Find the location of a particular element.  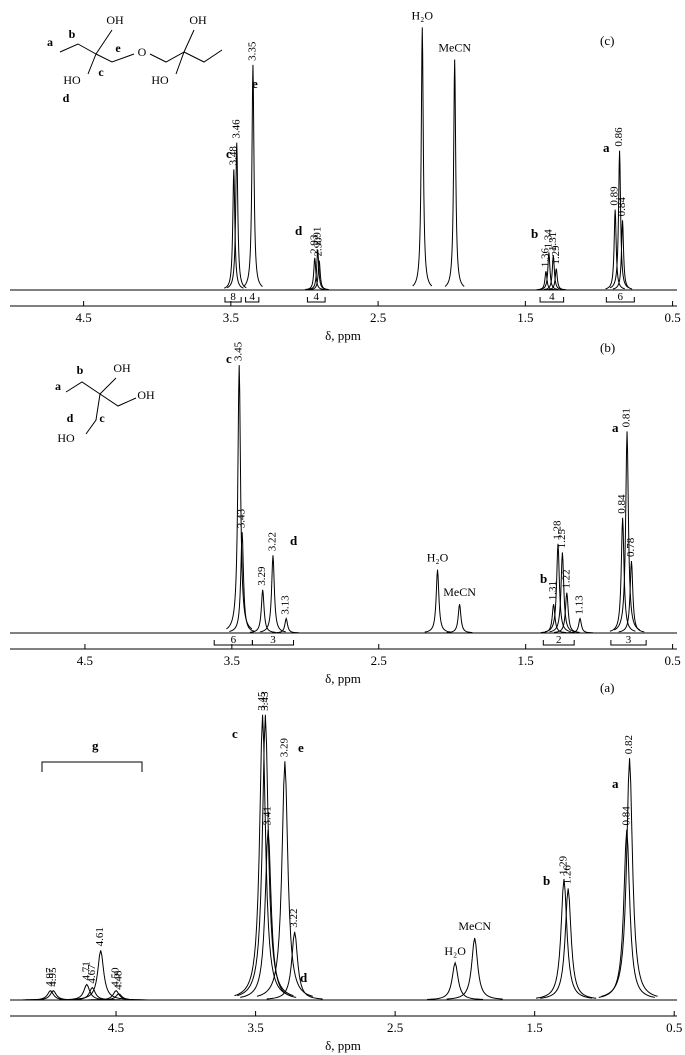

solvent-label: H₂O is located at coordinates (455, 951).